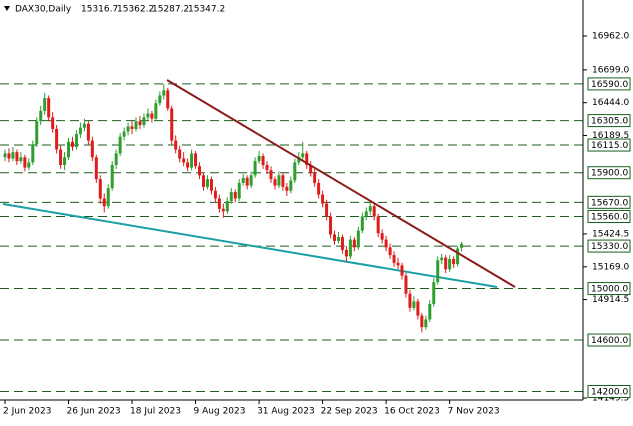 The image size is (633, 426). I want to click on header-close: 15347.2, so click(206, 10).